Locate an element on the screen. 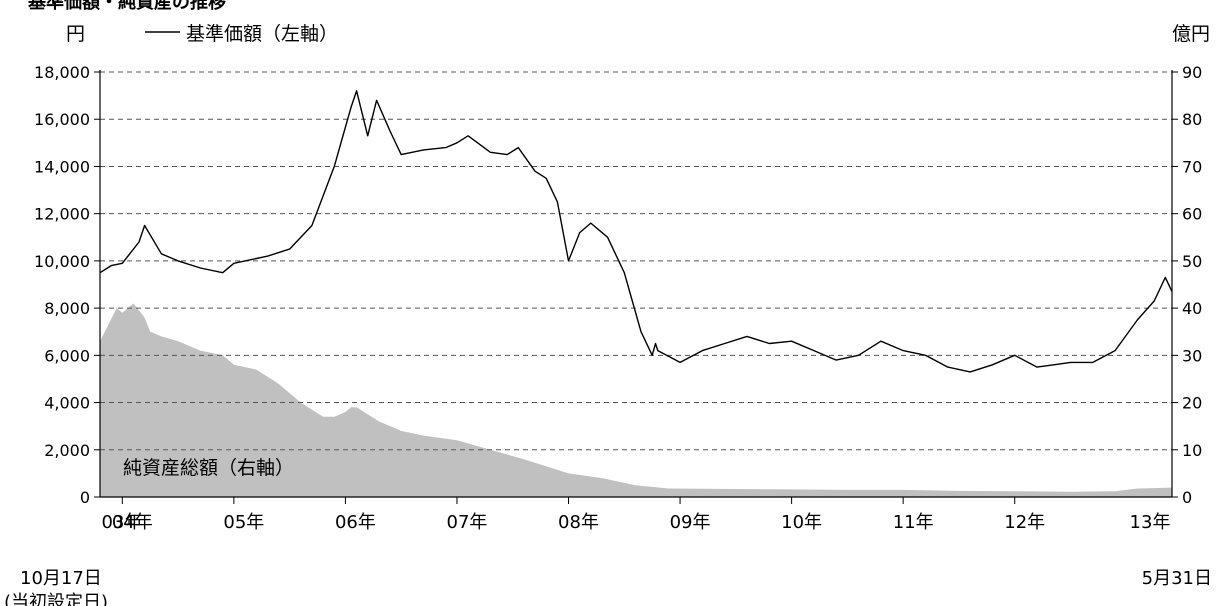 The width and height of the screenshot is (1219, 606). left-tick-label: 16,000 is located at coordinates (62, 119).